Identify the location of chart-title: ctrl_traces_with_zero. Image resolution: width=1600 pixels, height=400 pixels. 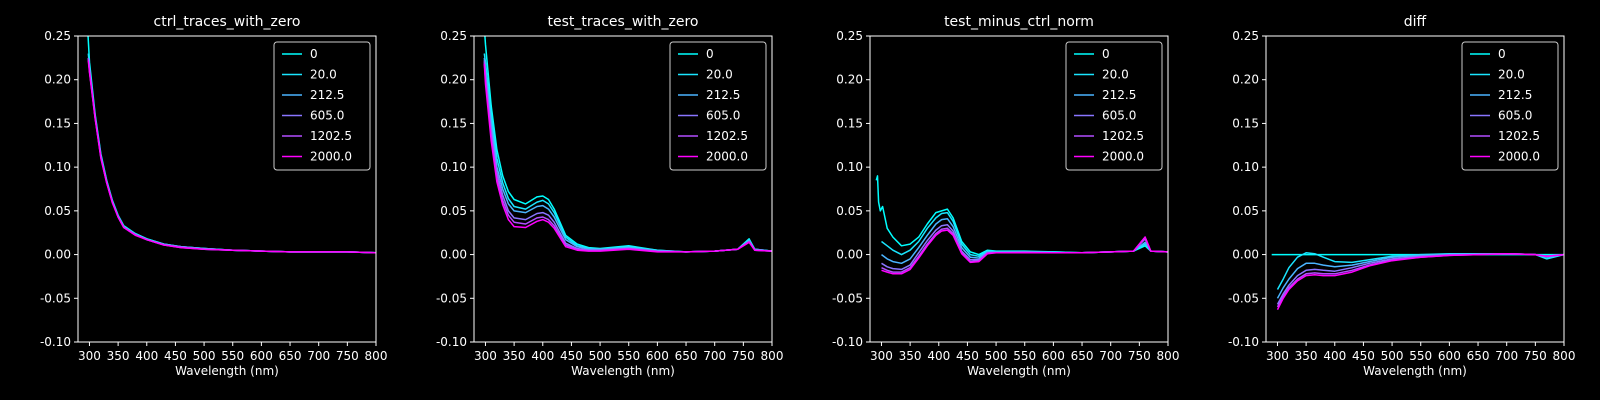
(227, 22).